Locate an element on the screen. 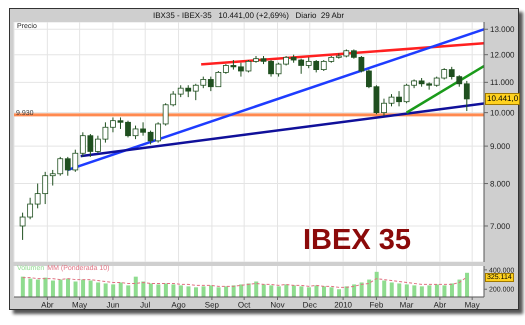 The width and height of the screenshot is (525, 325). chart-title: IBX35 - IBEX-35 10.441,00 (+2,69%) Diario 29 Abr is located at coordinates (248, 15).